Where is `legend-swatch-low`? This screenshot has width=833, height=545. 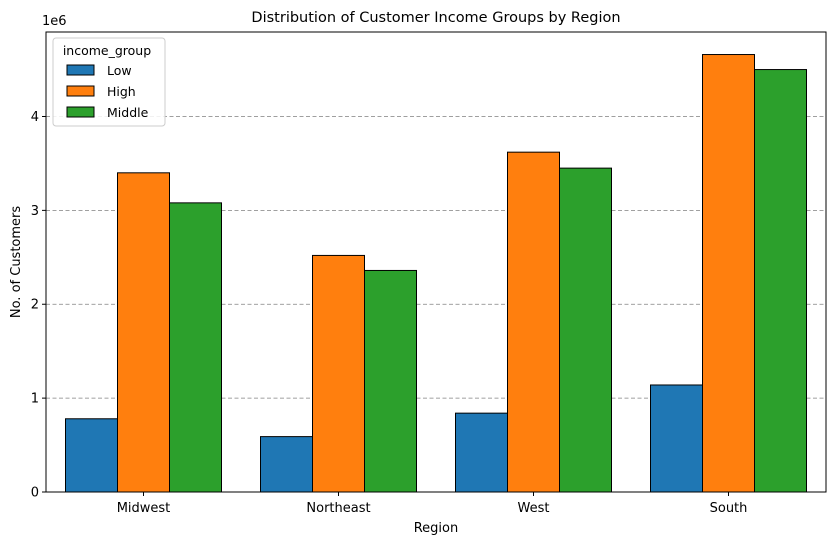
legend-swatch-low is located at coordinates (80, 70).